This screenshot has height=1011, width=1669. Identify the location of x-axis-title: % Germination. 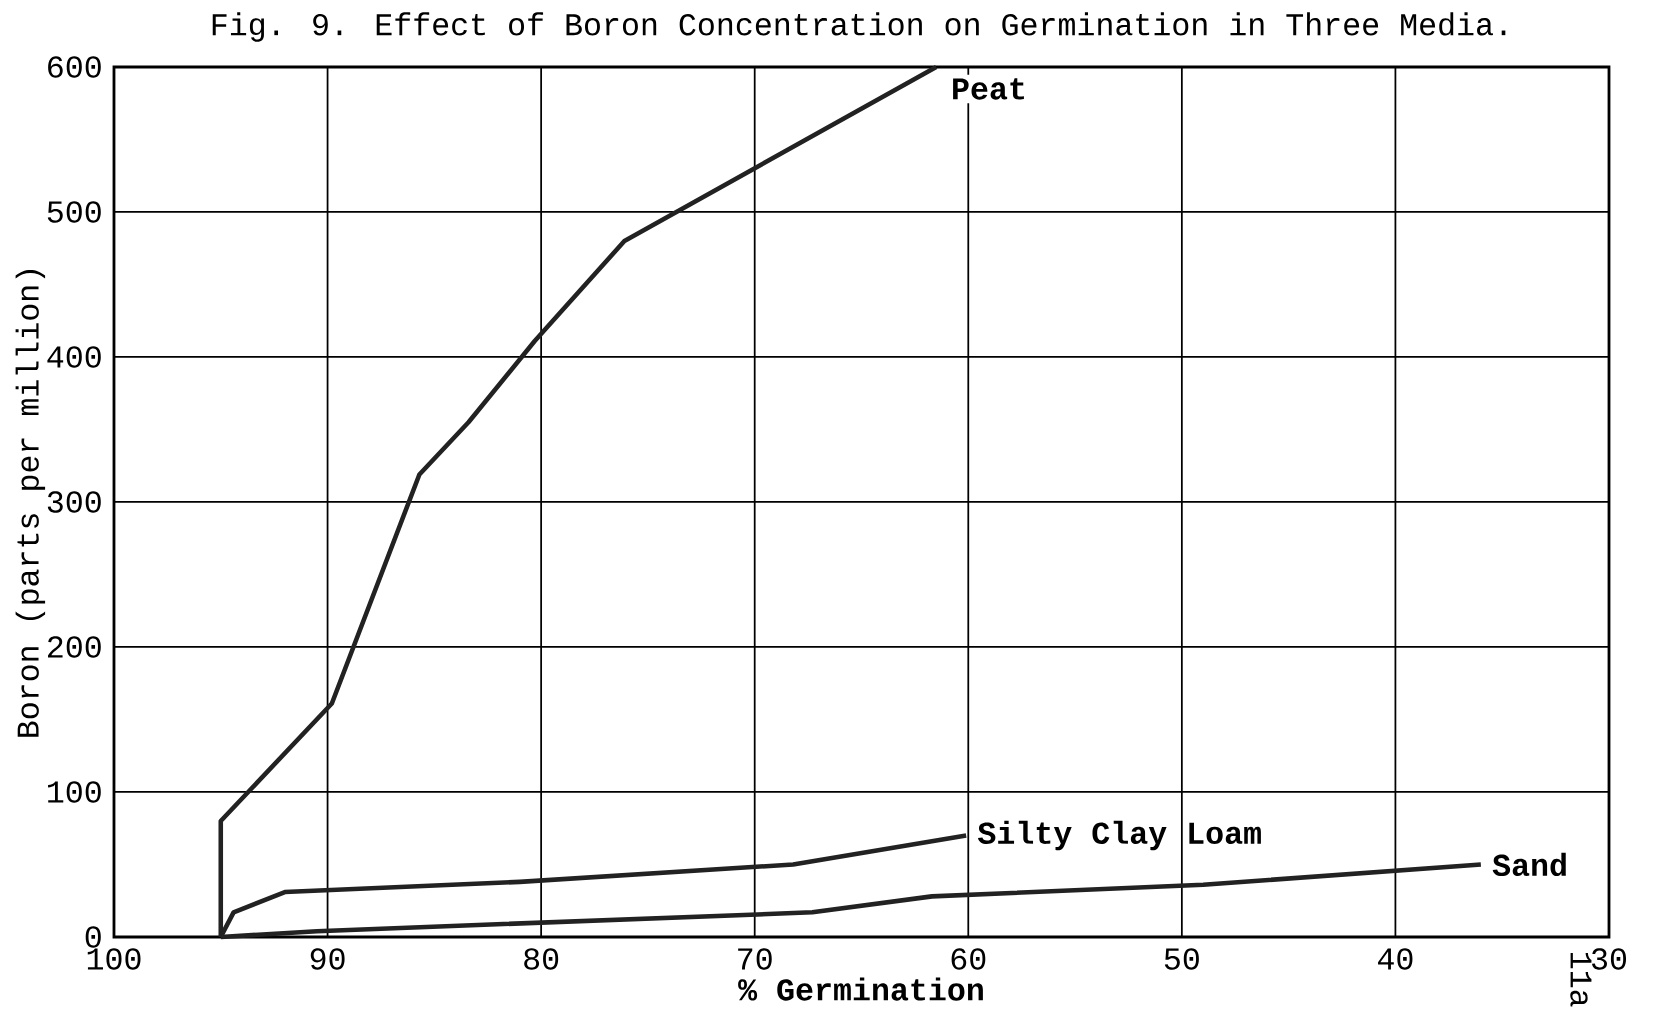
(860, 989).